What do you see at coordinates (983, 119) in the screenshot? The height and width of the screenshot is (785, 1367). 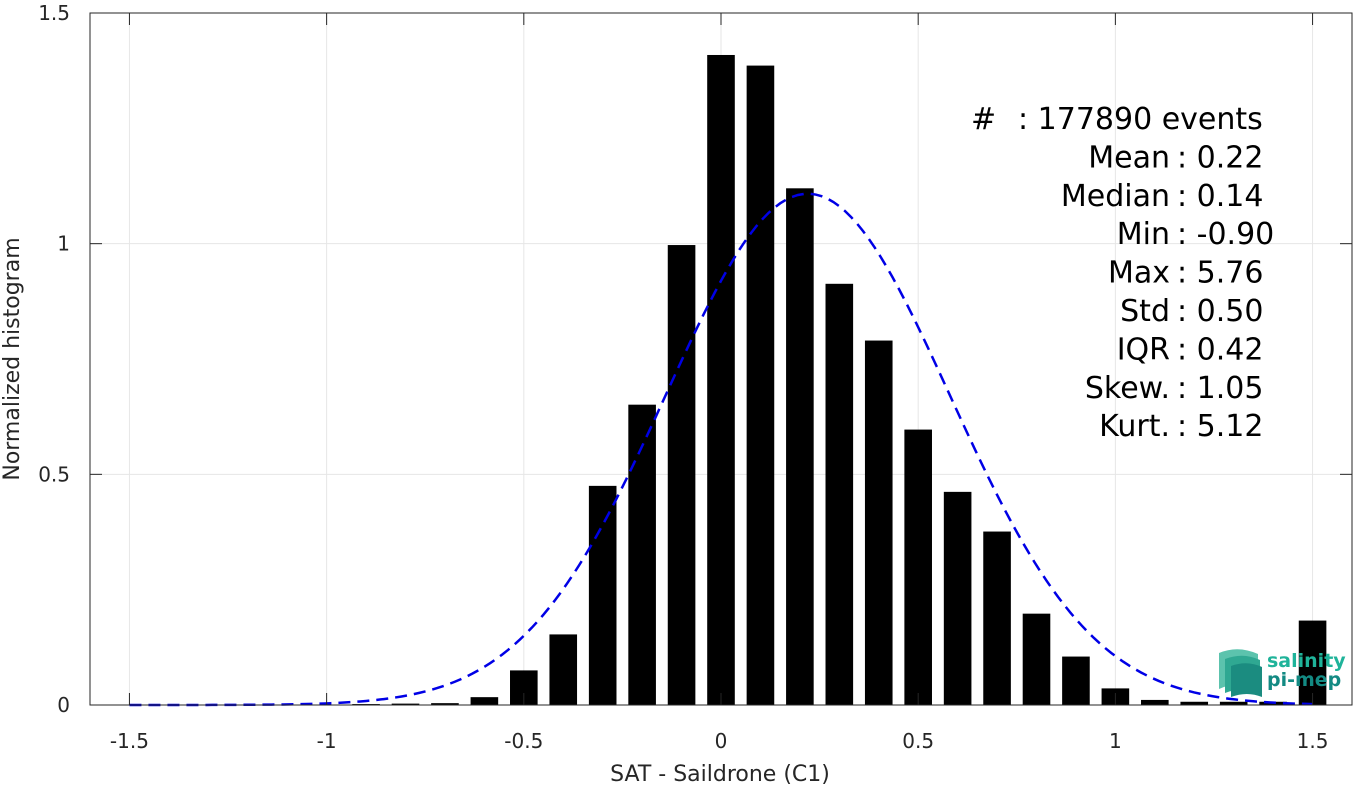 I see `stat-label: #` at bounding box center [983, 119].